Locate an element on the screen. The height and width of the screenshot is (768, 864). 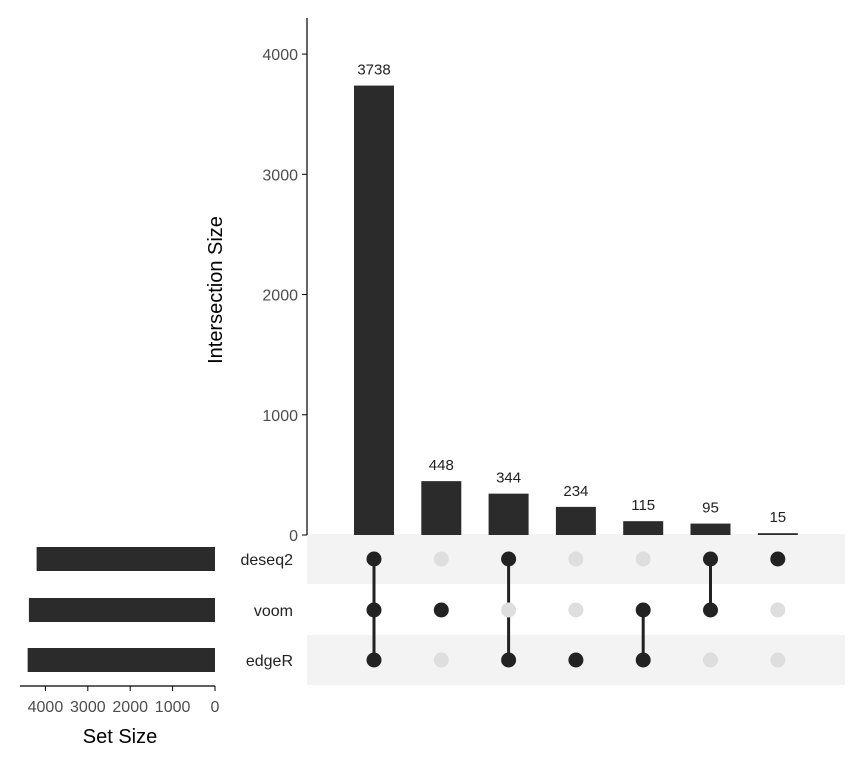
set-size-tick-label: 4000 is located at coordinates (46, 707).